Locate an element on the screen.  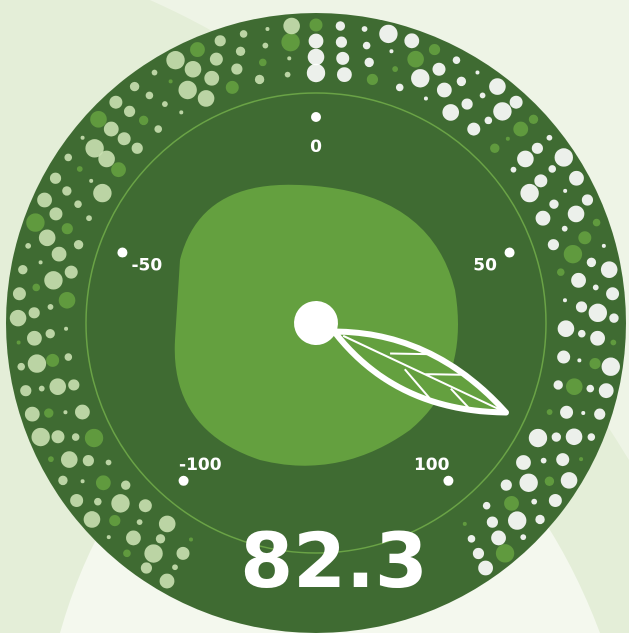
tick-label: -50 is located at coordinates (146, 265).